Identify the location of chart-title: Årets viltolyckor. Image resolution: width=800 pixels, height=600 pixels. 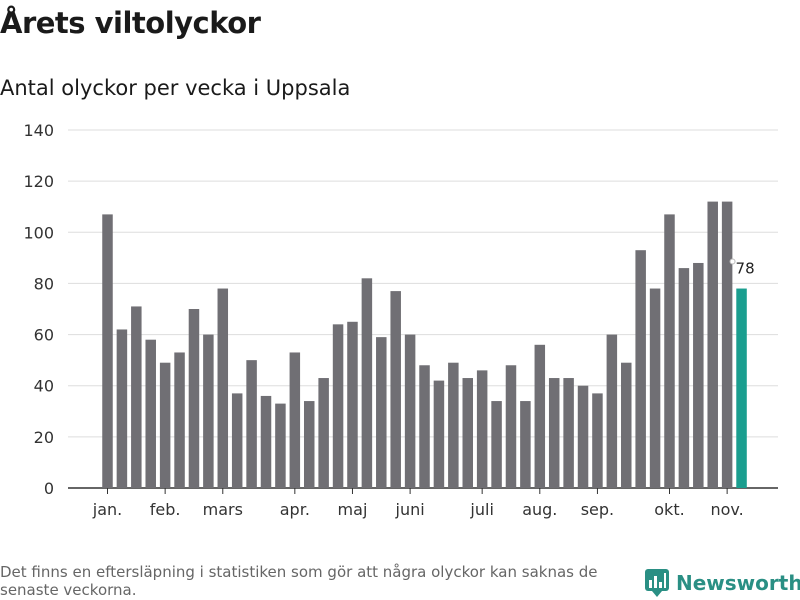
(130, 23).